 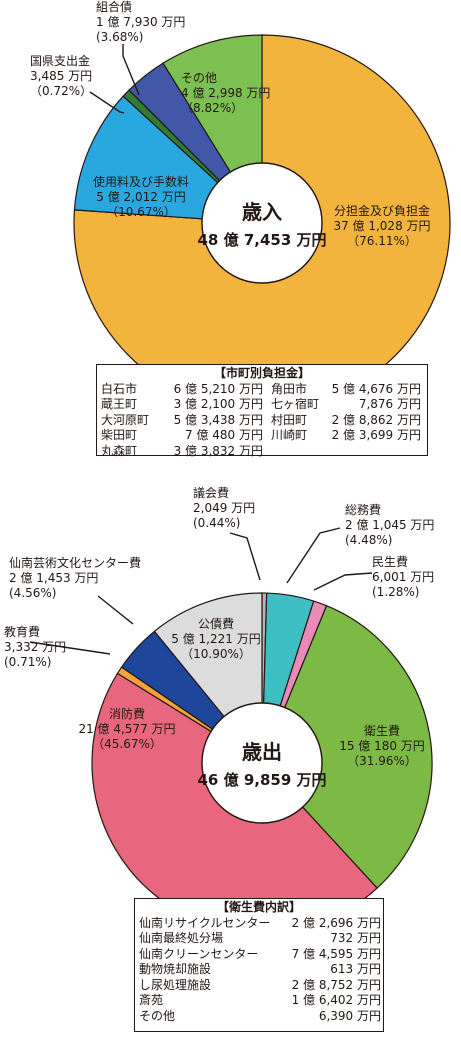 I want to click on eisei-row-value: 2 億 2,696 万円, so click(x=336, y=922).